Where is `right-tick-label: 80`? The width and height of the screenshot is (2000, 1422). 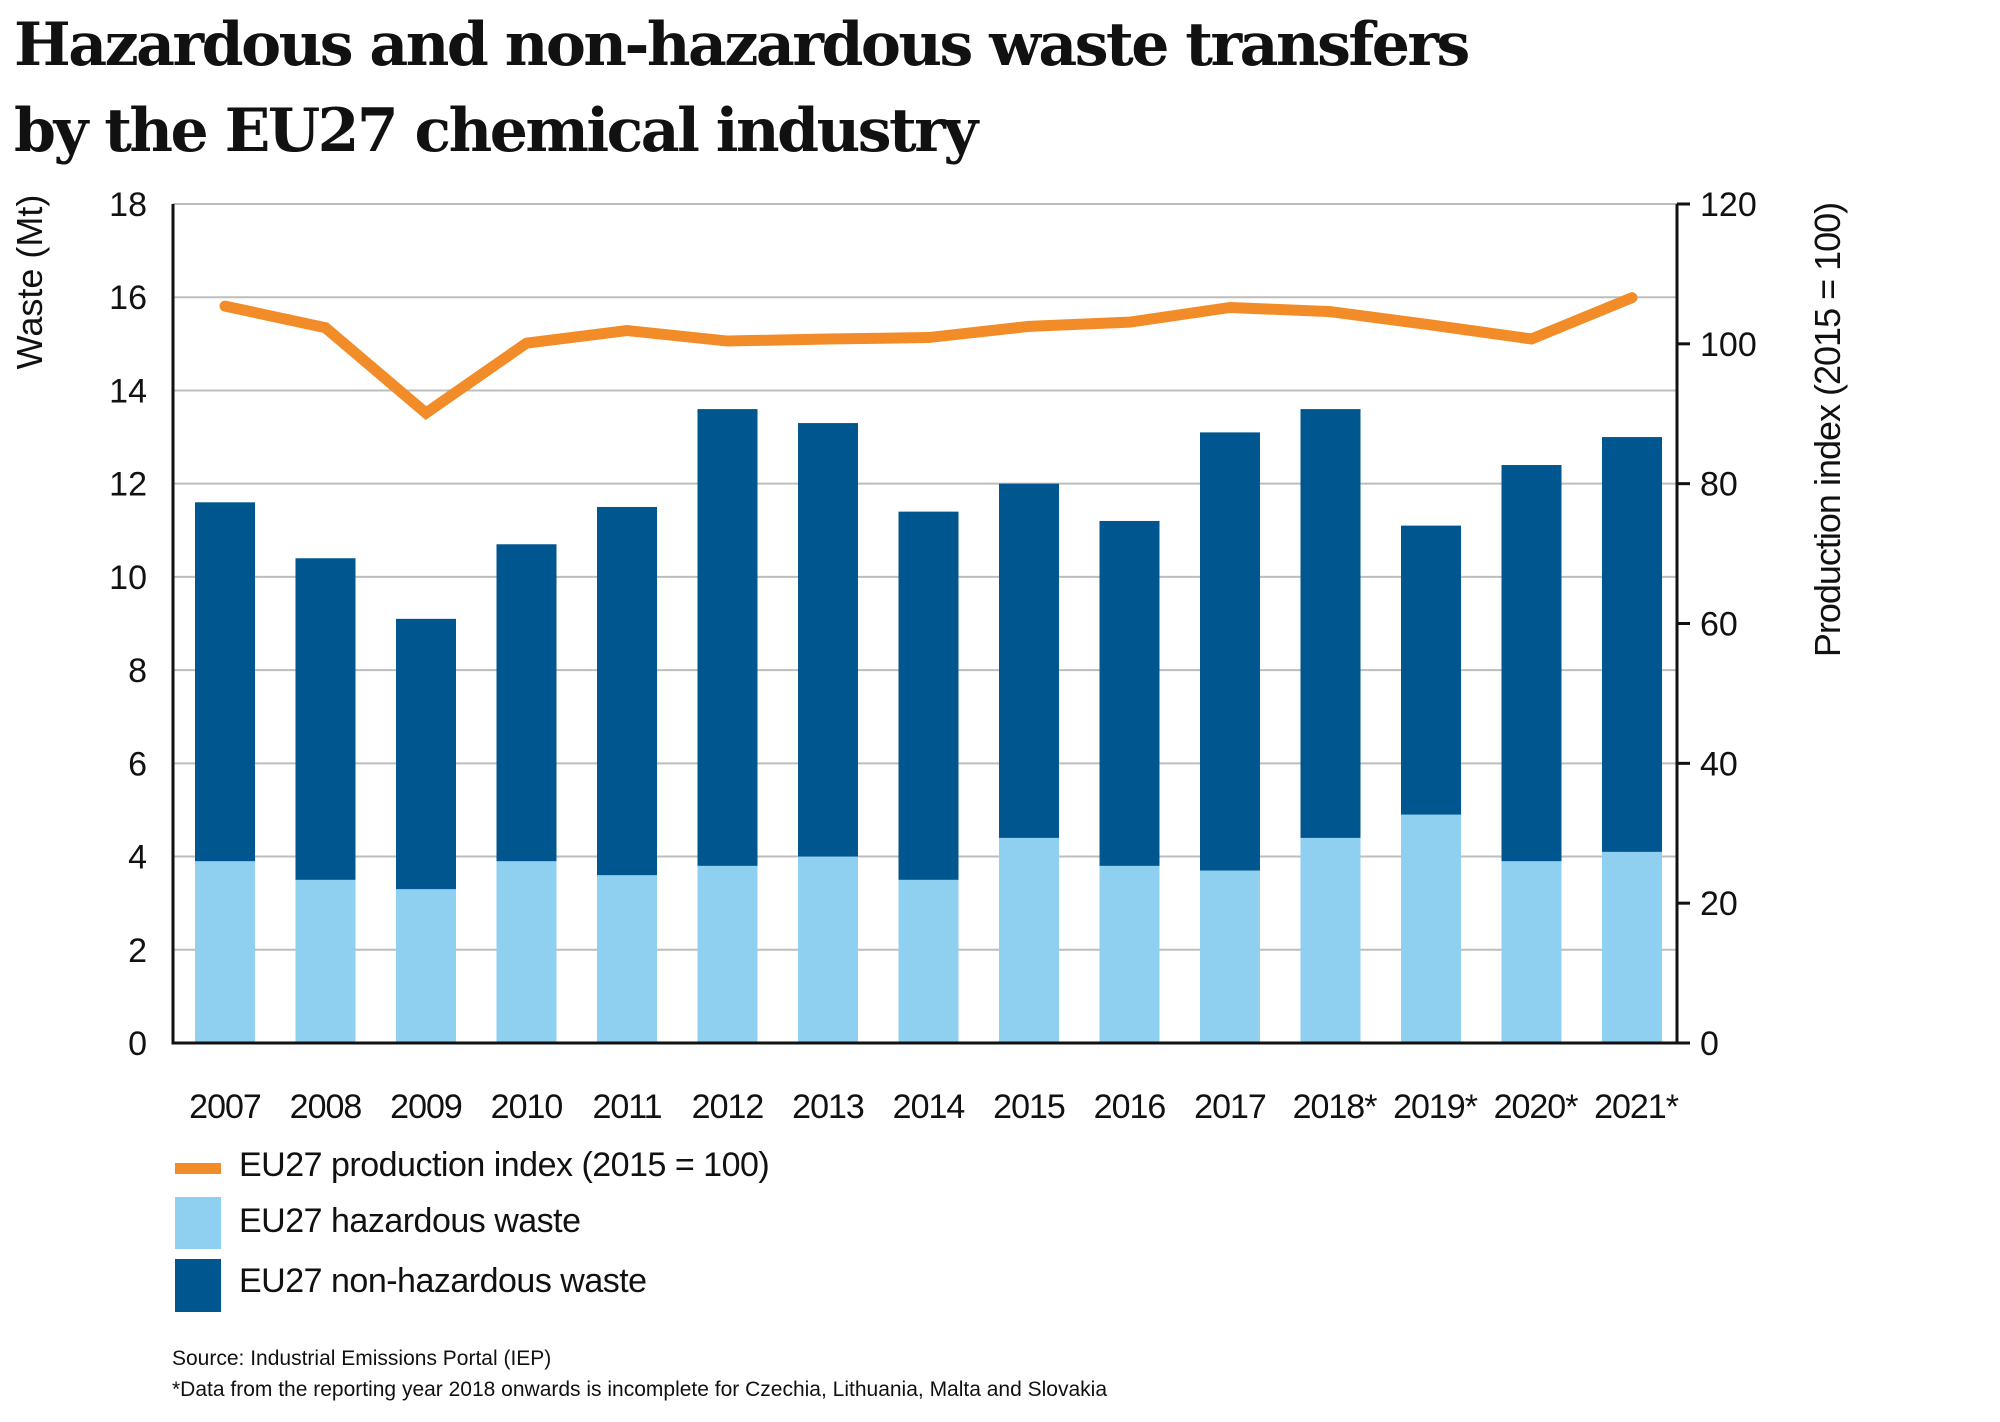
right-tick-label: 80 is located at coordinates (1719, 485).